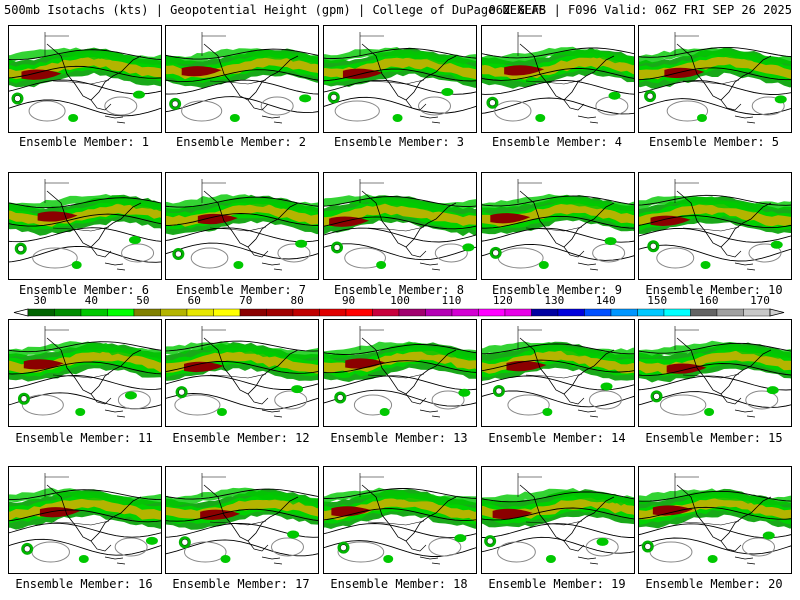 The height and width of the screenshot is (600, 800). Describe the element at coordinates (557, 584) in the screenshot. I see `ensemble-member-caption: Ensemble Member: 19` at that location.